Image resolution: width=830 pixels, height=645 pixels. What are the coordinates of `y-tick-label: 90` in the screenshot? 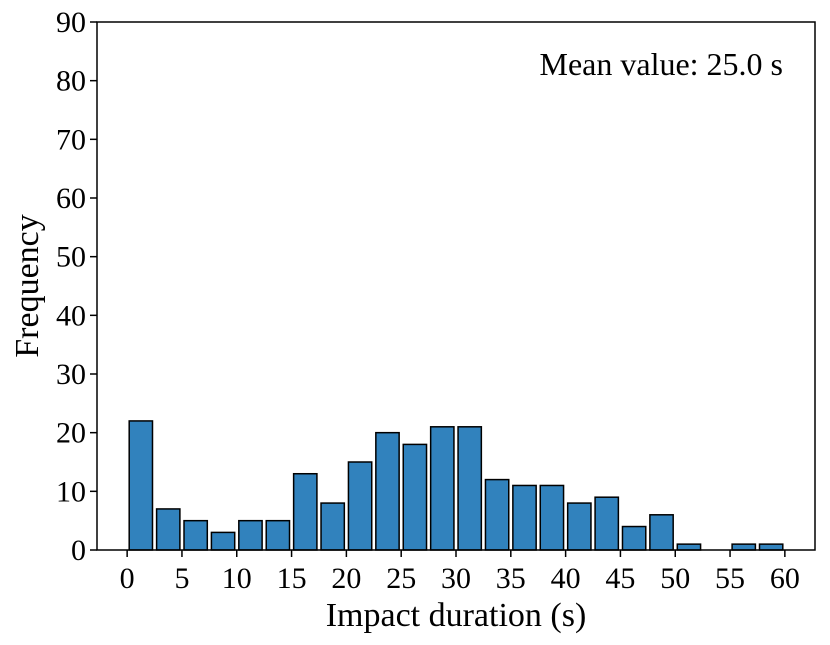 It's located at (71, 22).